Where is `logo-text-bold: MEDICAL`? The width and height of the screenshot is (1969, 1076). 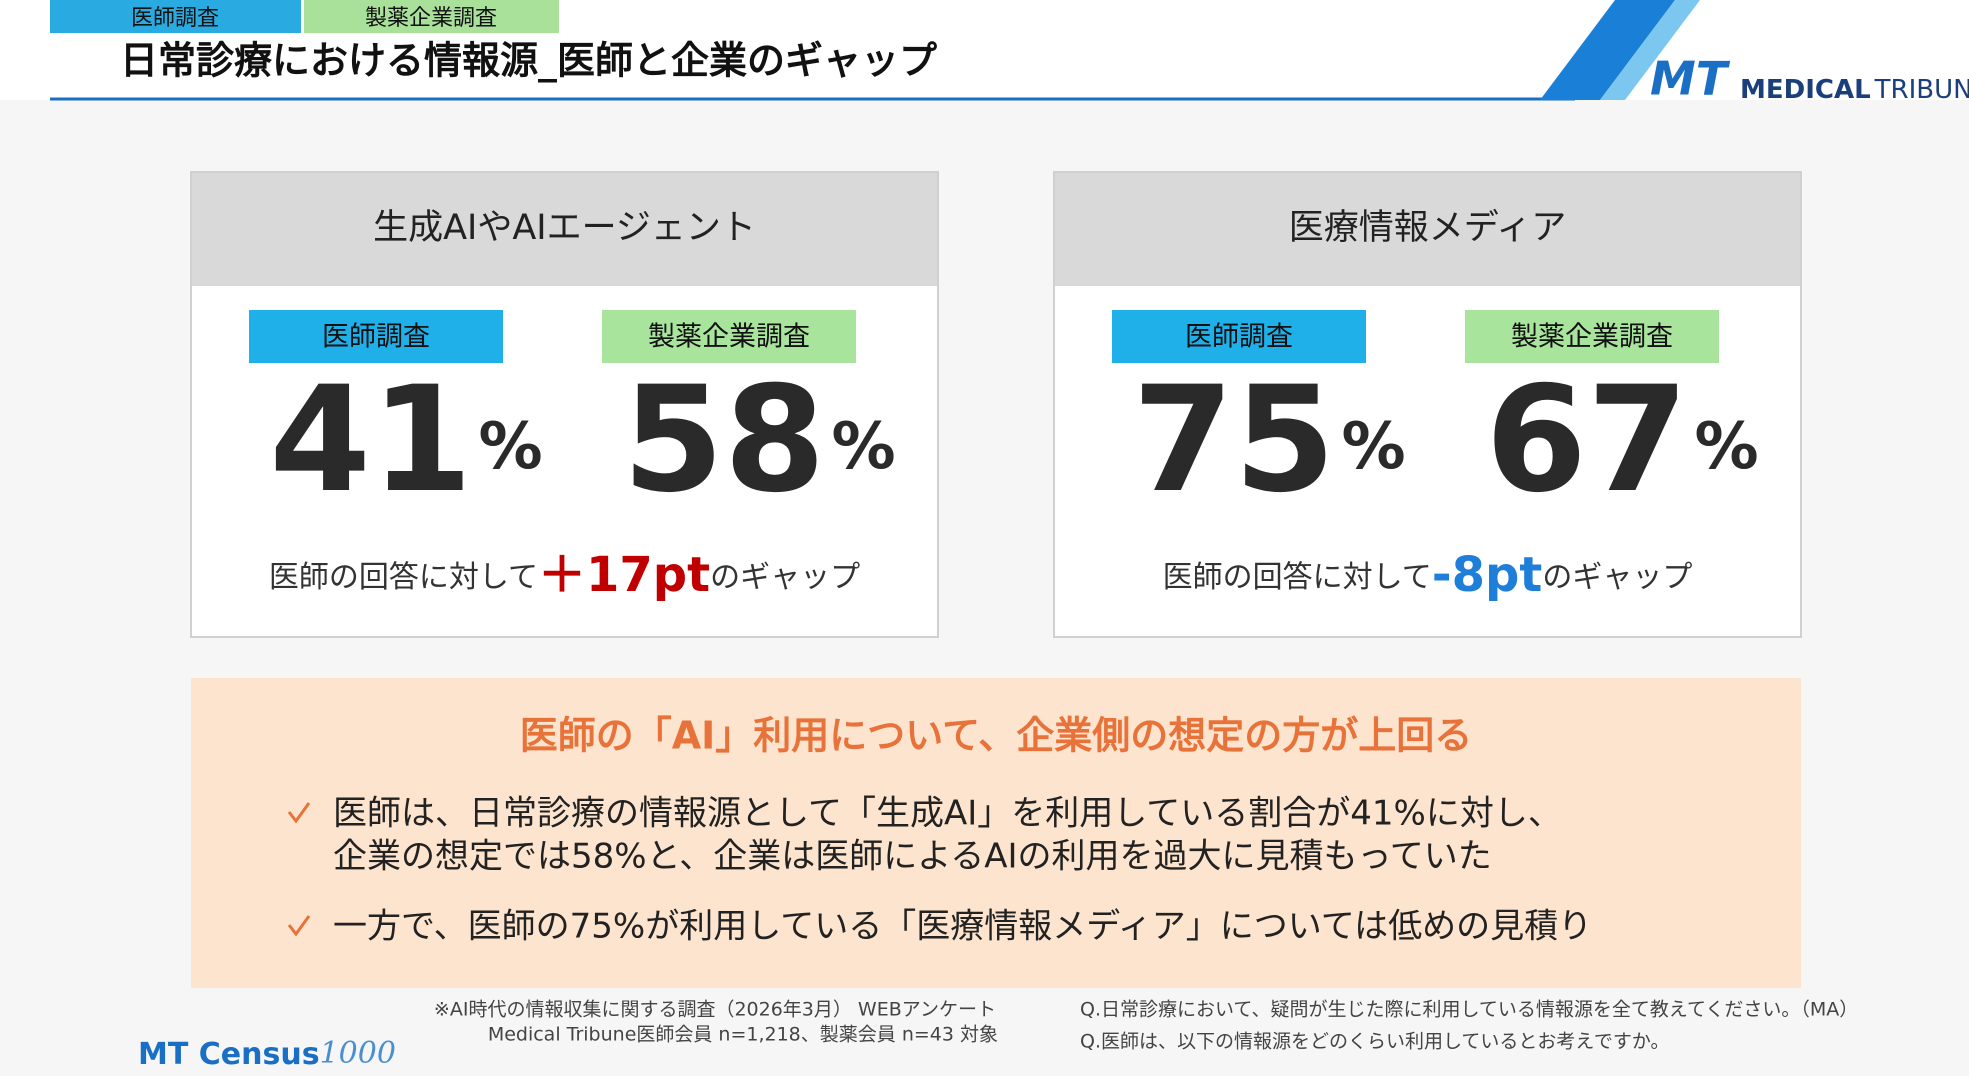 logo-text-bold: MEDICAL is located at coordinates (1805, 90).